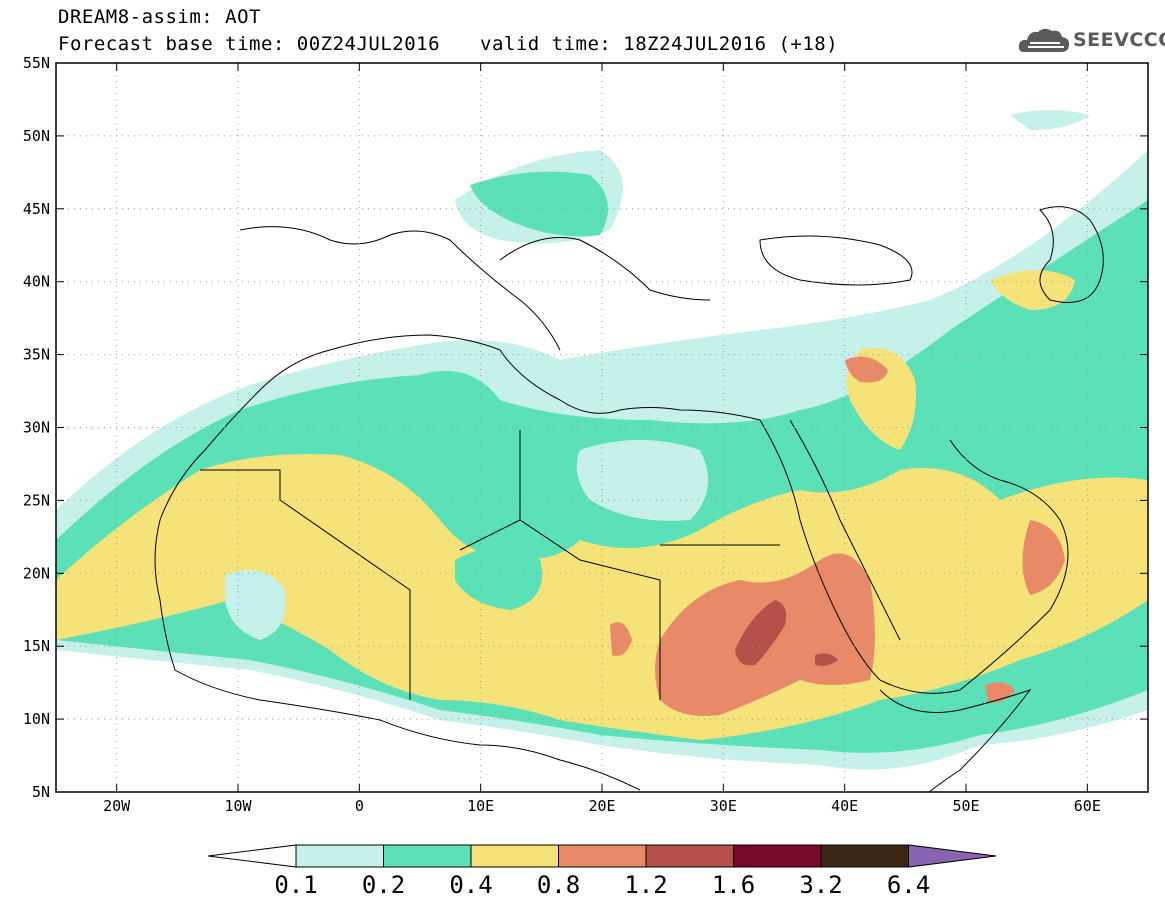 This screenshot has height=905, width=1165. What do you see at coordinates (36, 282) in the screenshot?
I see `lat-label: 40N` at bounding box center [36, 282].